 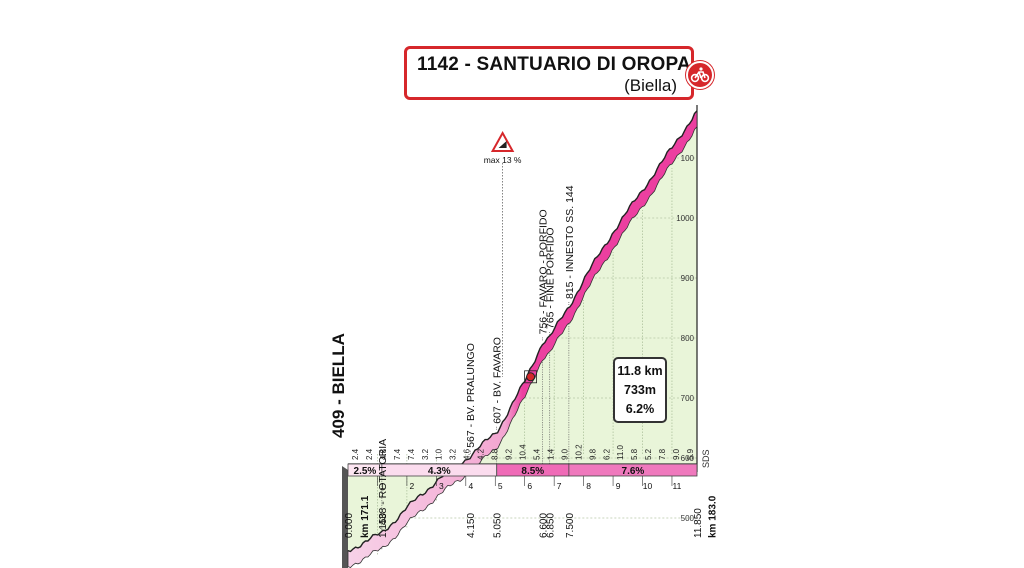 I want to click on km-tick-label: 9, so click(x=618, y=486).